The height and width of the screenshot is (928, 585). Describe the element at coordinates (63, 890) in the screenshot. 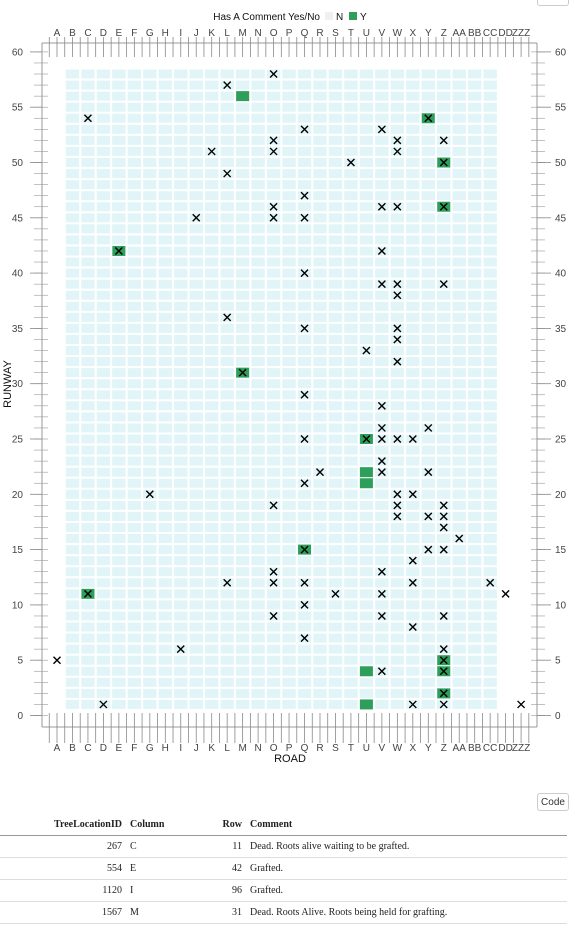

I see `cell-tree-location-id: 1120` at that location.